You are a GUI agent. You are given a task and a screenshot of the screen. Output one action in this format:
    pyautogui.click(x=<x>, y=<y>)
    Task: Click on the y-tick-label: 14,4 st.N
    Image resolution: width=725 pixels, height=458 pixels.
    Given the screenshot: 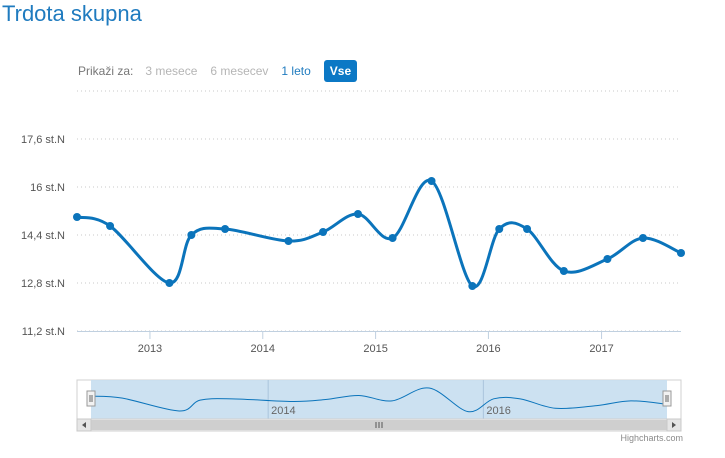 What is the action you would take?
    pyautogui.click(x=43, y=236)
    